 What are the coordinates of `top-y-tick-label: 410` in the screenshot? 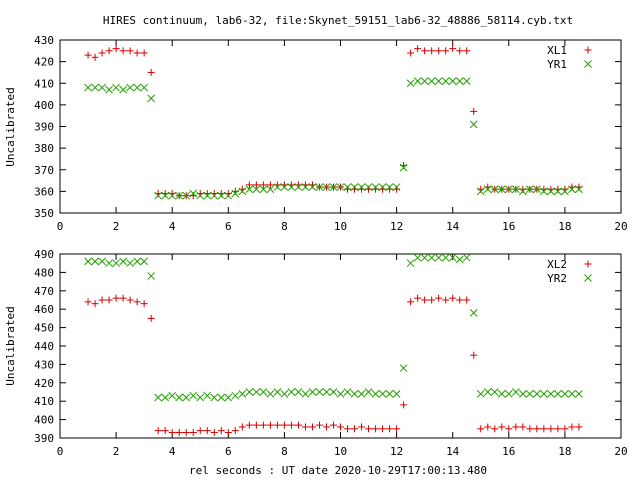 It's located at (44, 83).